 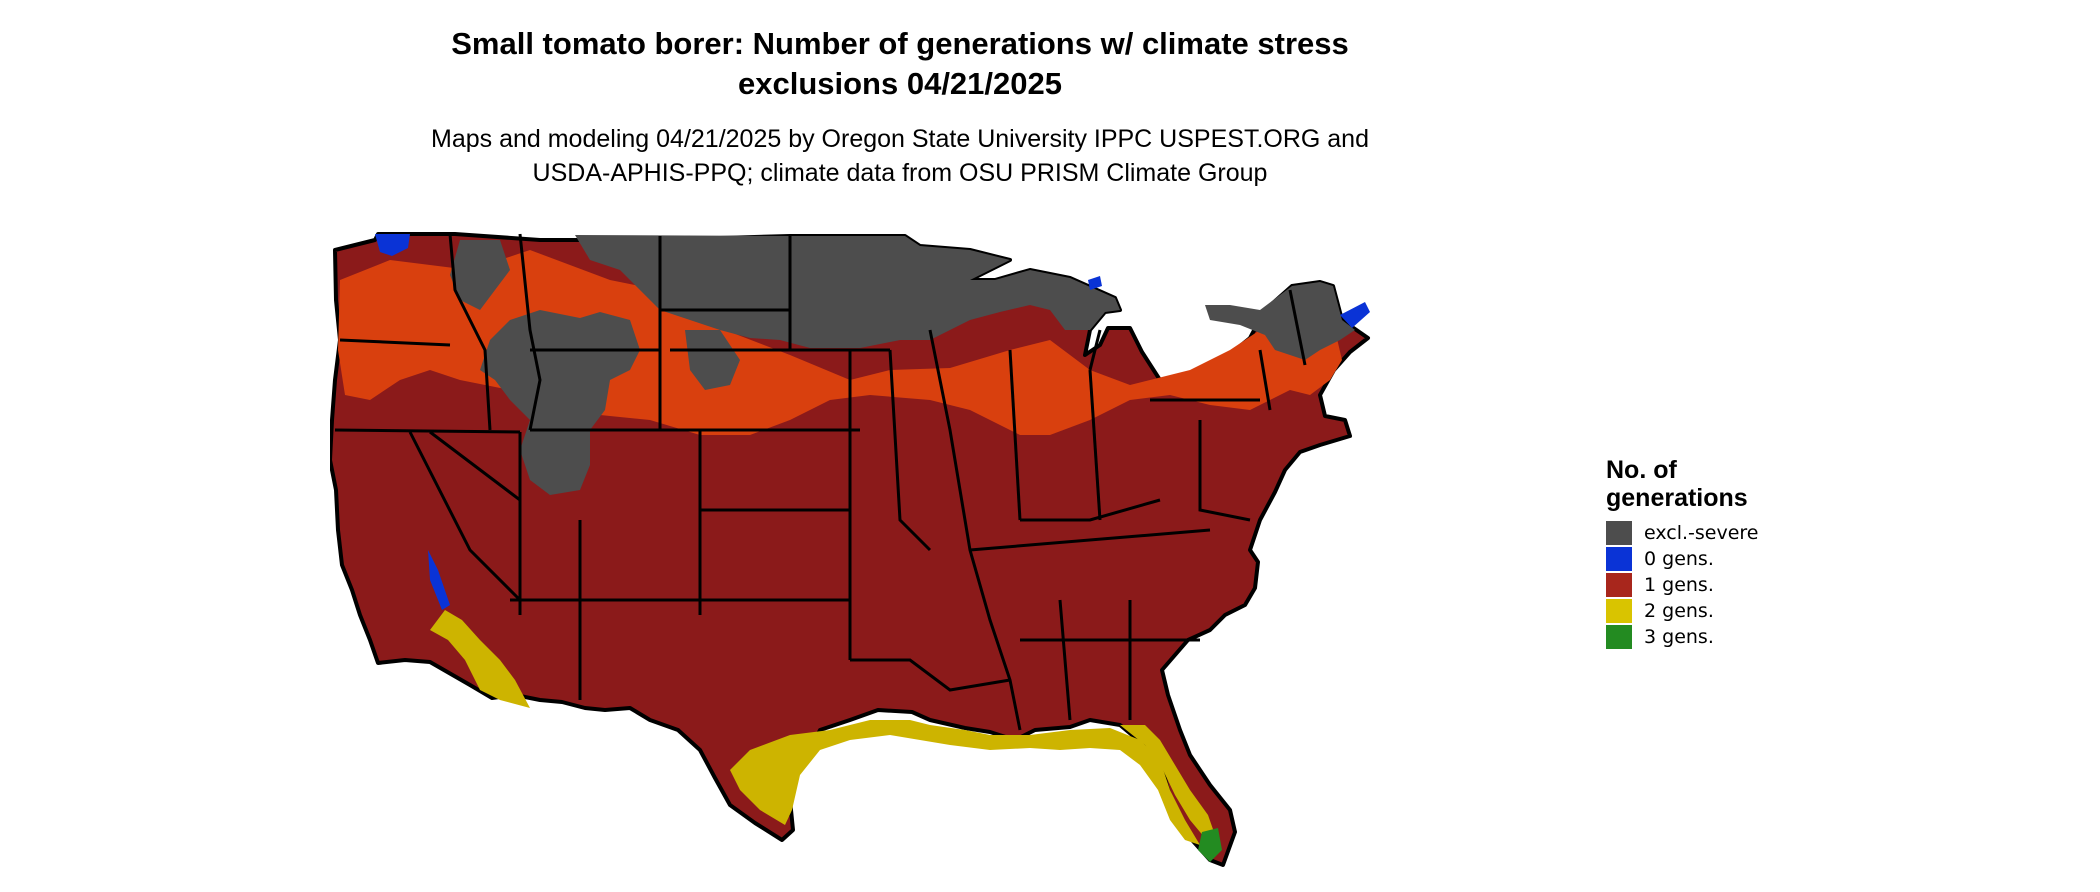 I want to click on legend-title-line-2: generations, so click(x=1677, y=498).